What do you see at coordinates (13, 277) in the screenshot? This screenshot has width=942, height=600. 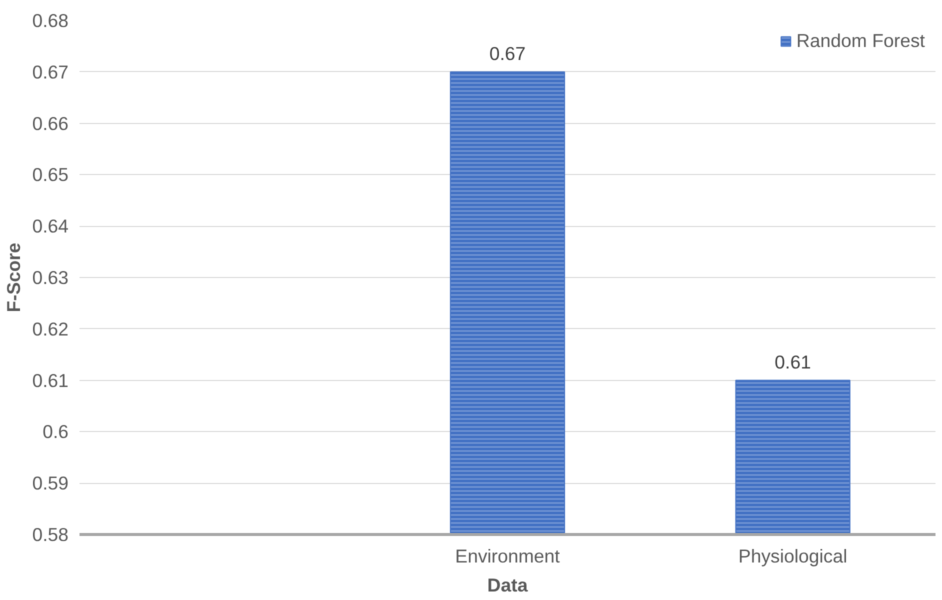 I see `y-axis-title: F-Score` at bounding box center [13, 277].